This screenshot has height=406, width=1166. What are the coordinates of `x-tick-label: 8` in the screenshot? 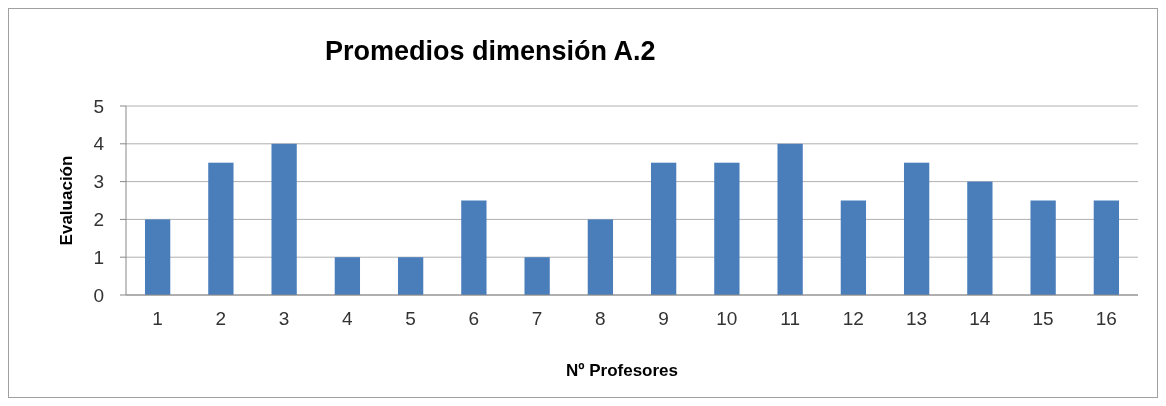 It's located at (600, 318).